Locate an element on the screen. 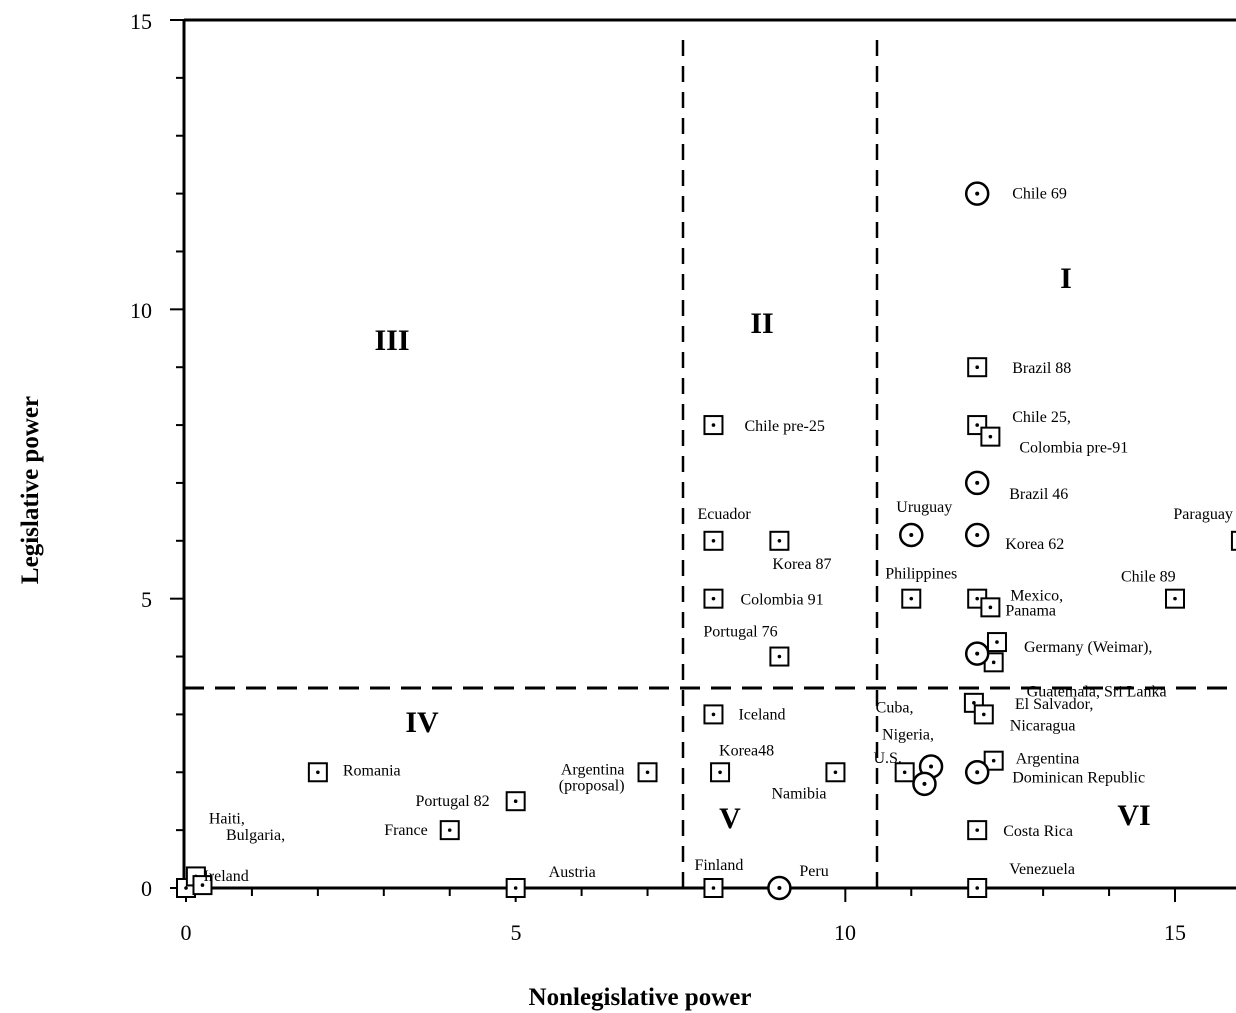 This screenshot has width=1236, height=1013. marker-square-nicaragua is located at coordinates (983, 714).